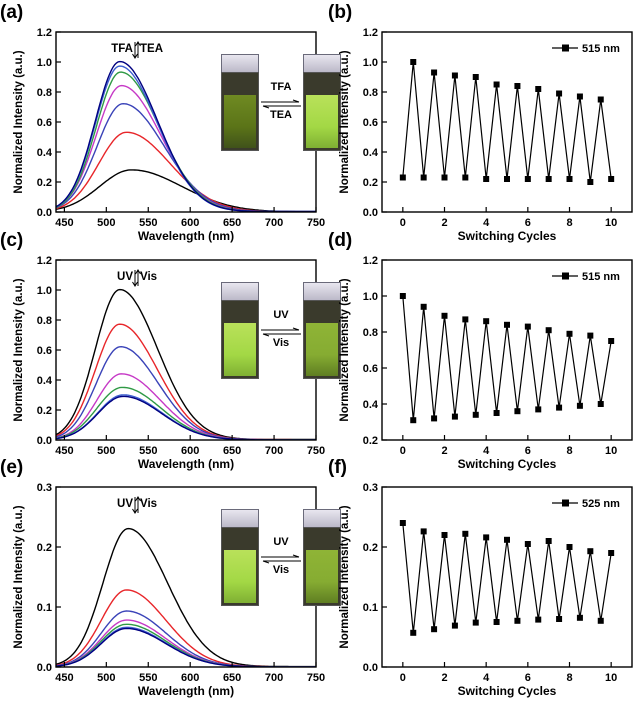 The width and height of the screenshot is (638, 705). I want to click on x-tick-label: 600, so click(190, 678).